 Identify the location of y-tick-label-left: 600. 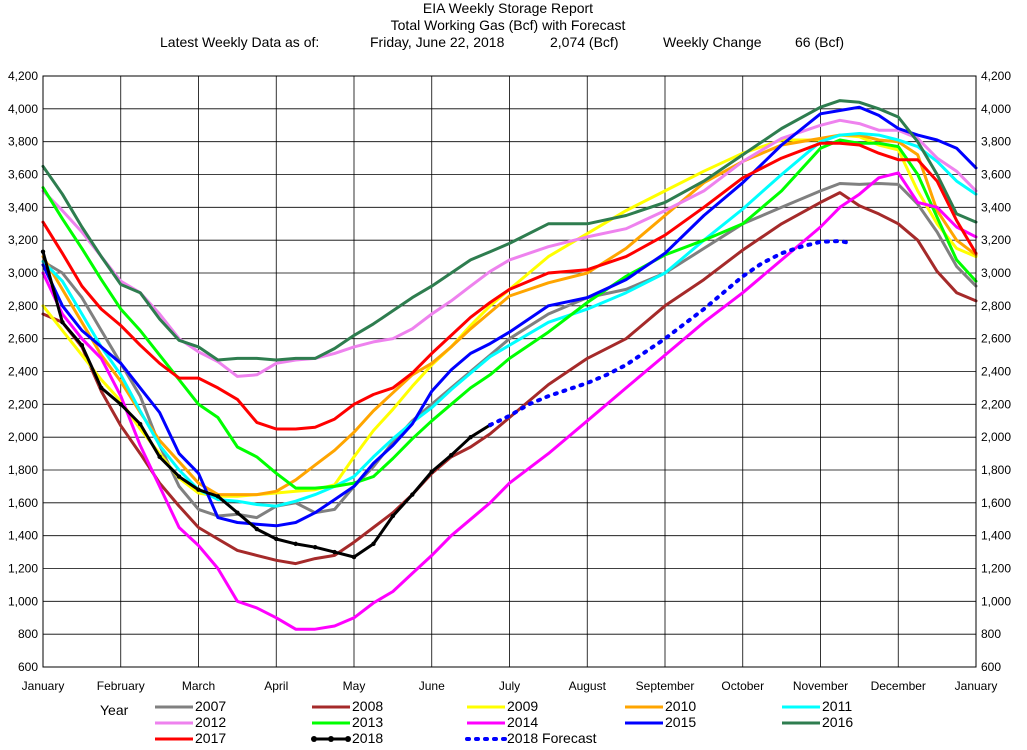
(28, 667).